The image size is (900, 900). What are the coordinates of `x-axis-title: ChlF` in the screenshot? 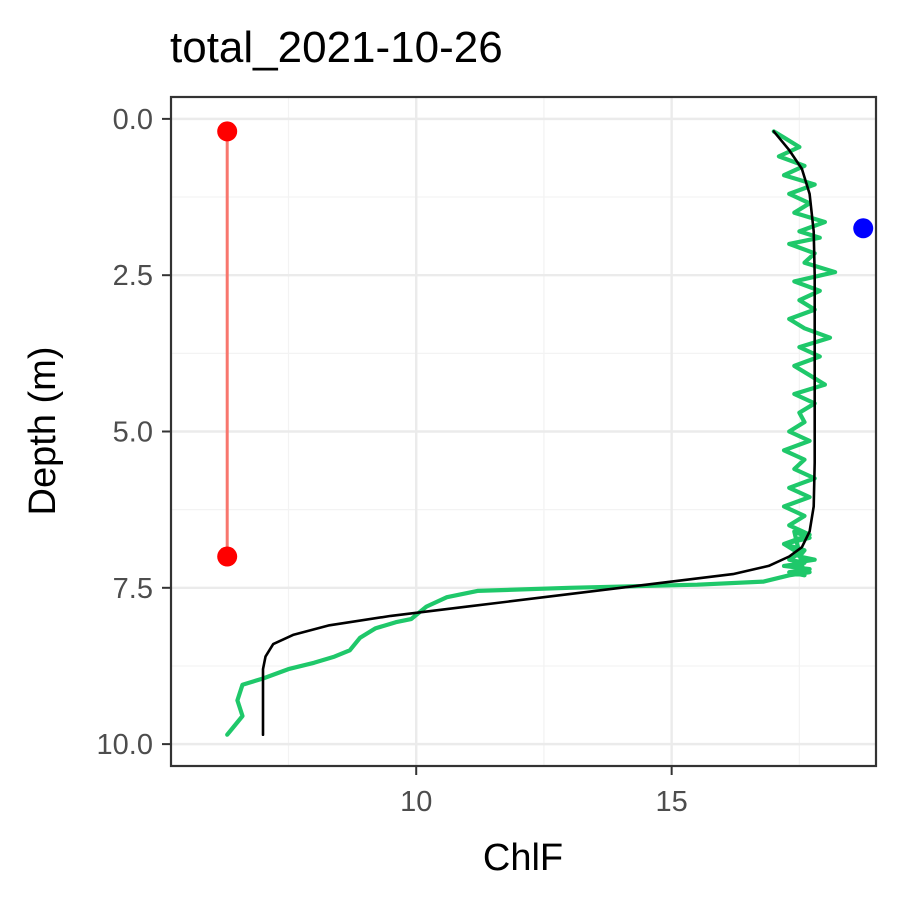 It's located at (523, 858).